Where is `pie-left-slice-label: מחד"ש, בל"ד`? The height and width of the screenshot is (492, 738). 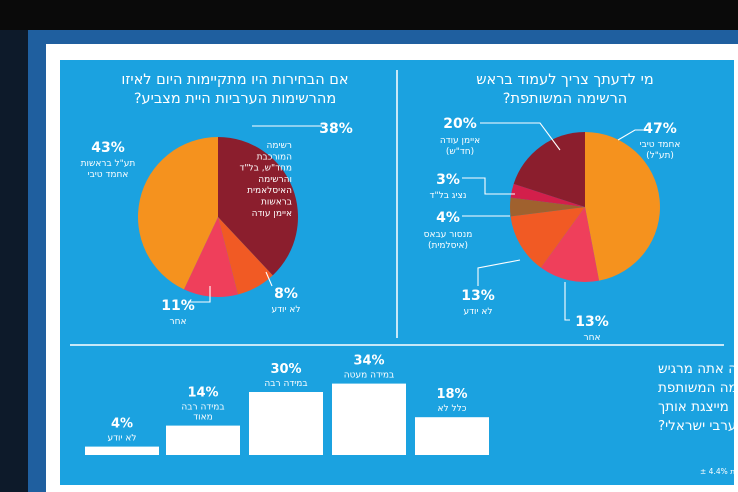
pie-left-slice-label: מחד"ש, בל"ד is located at coordinates (265, 169).